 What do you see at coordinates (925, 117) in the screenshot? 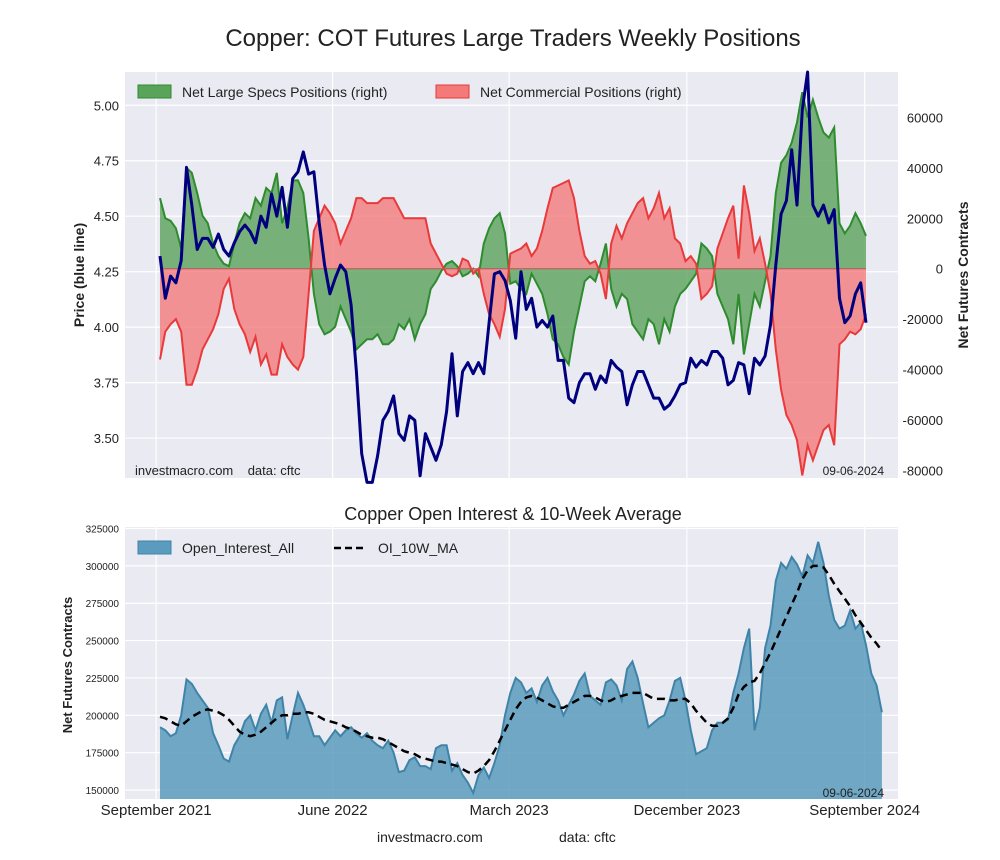
I see `top-right-tick-label: 60000` at bounding box center [925, 117].